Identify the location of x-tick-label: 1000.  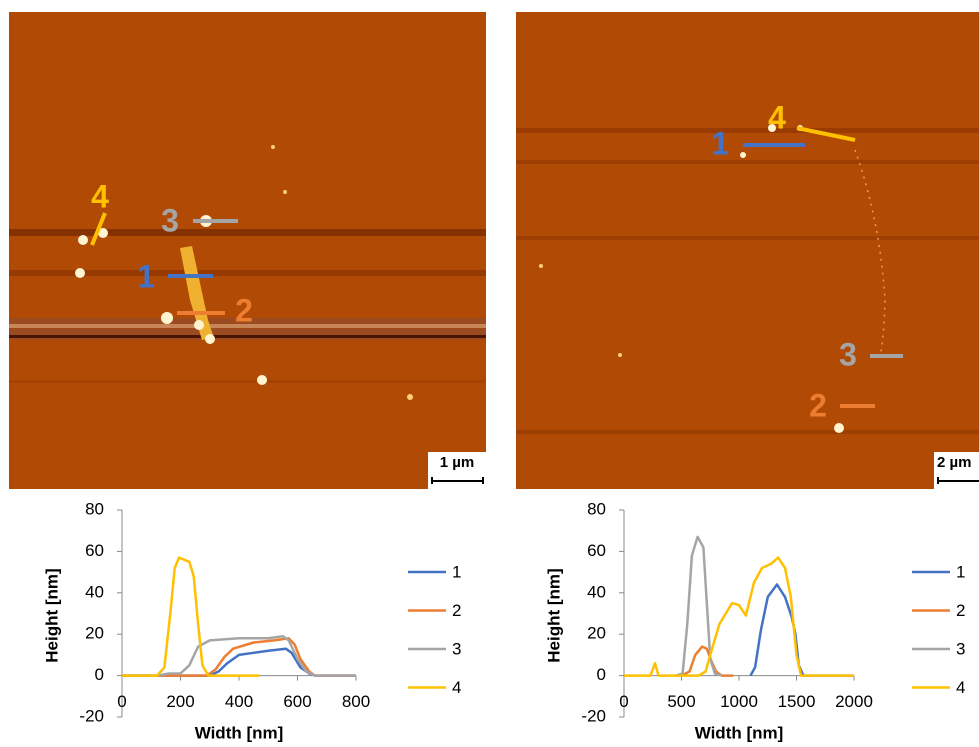
(739, 701).